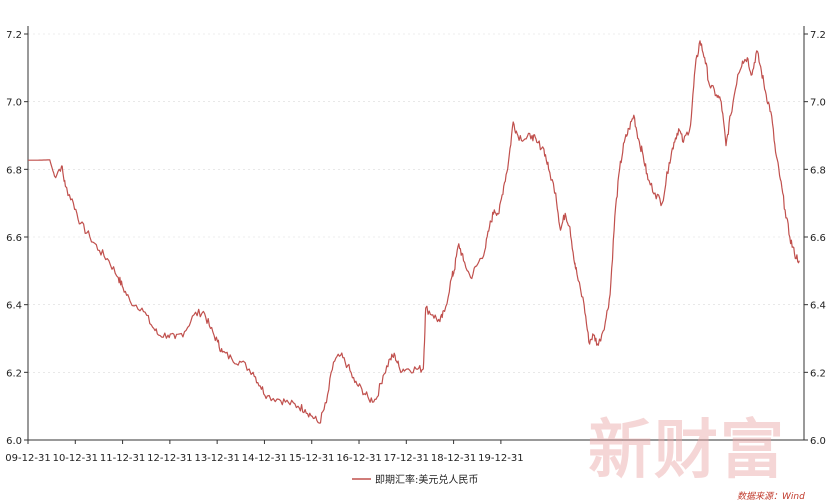 Image resolution: width=830 pixels, height=503 pixels. What do you see at coordinates (406, 458) in the screenshot?
I see `x-tick-label: 17-12-31` at bounding box center [406, 458].